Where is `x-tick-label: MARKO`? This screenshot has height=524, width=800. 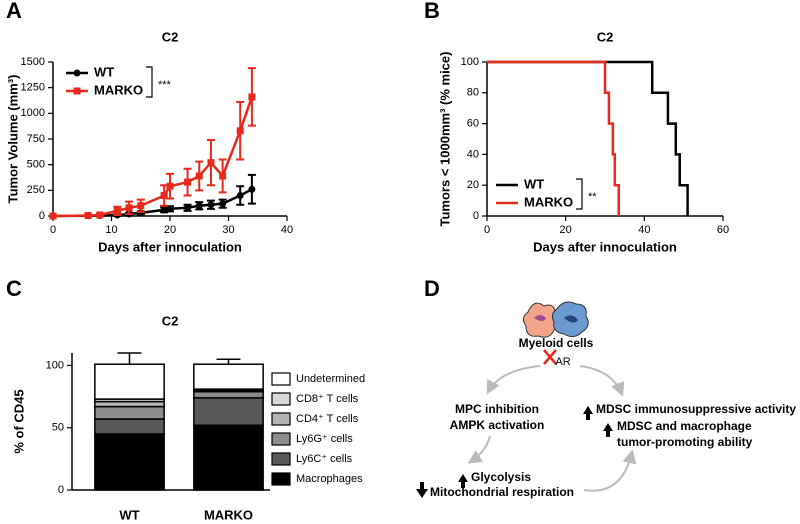
x-tick-label: MARKO is located at coordinates (228, 514).